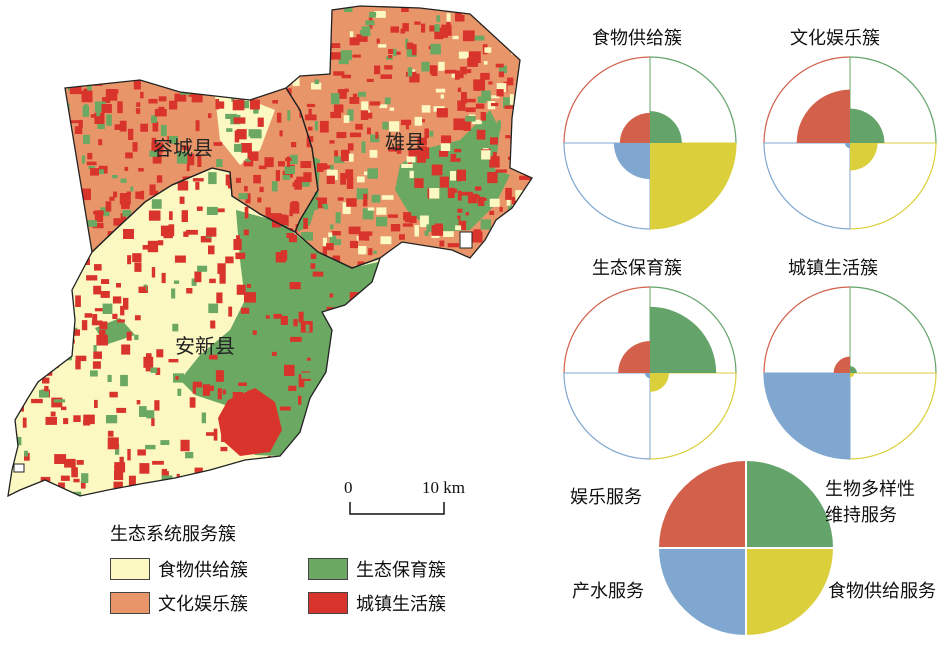  What do you see at coordinates (807, 330) in the screenshot?
I see `rose-ring-recreation` at bounding box center [807, 330].